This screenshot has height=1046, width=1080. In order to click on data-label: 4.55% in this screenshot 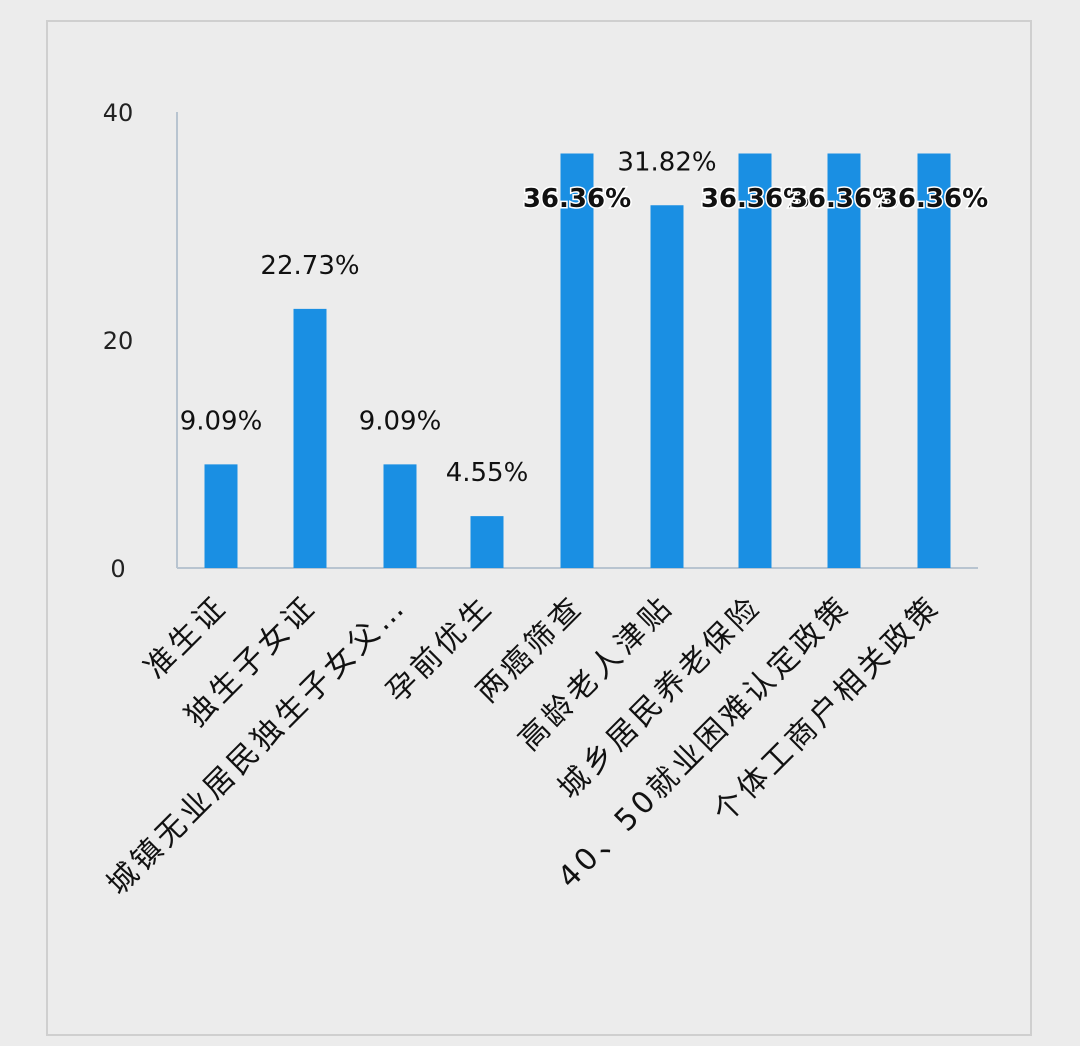, I will do `click(487, 473)`.